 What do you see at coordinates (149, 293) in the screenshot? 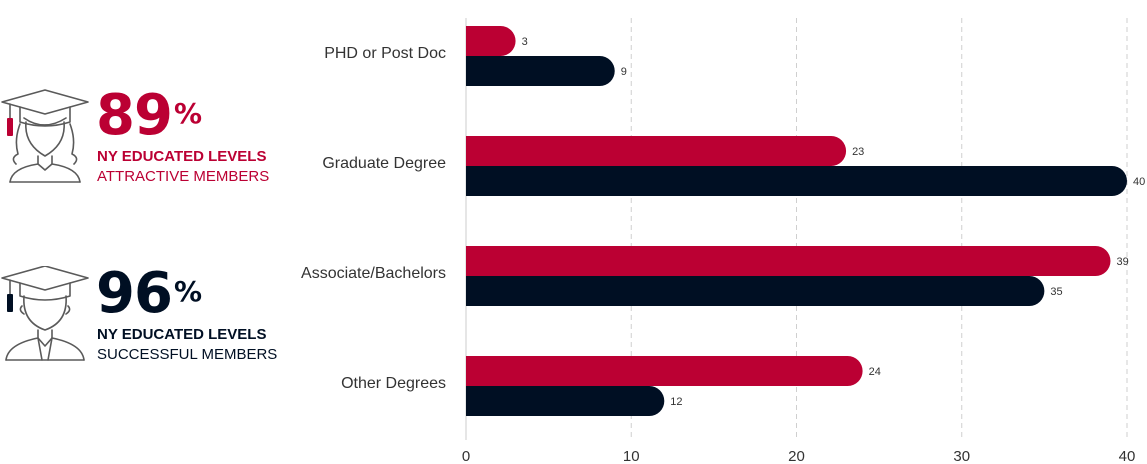
I see `successful-percent: 96%` at bounding box center [149, 293].